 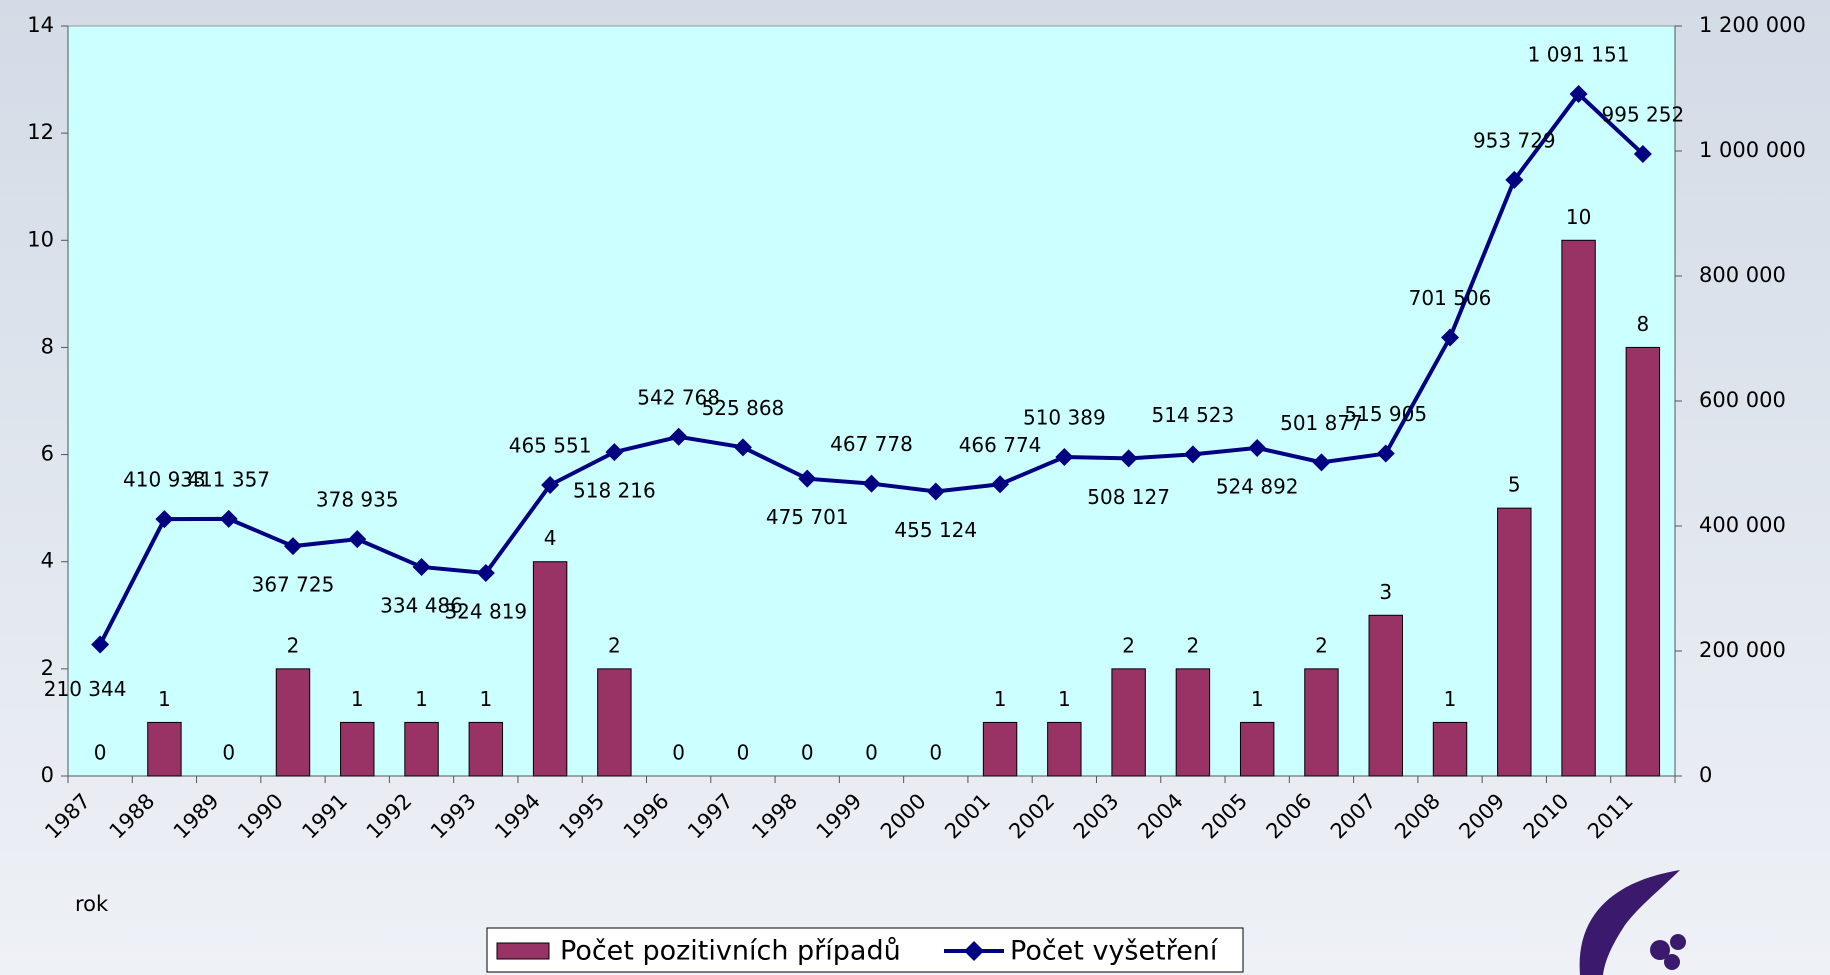 What do you see at coordinates (1385, 592) in the screenshot?
I see `data-label: 3` at bounding box center [1385, 592].